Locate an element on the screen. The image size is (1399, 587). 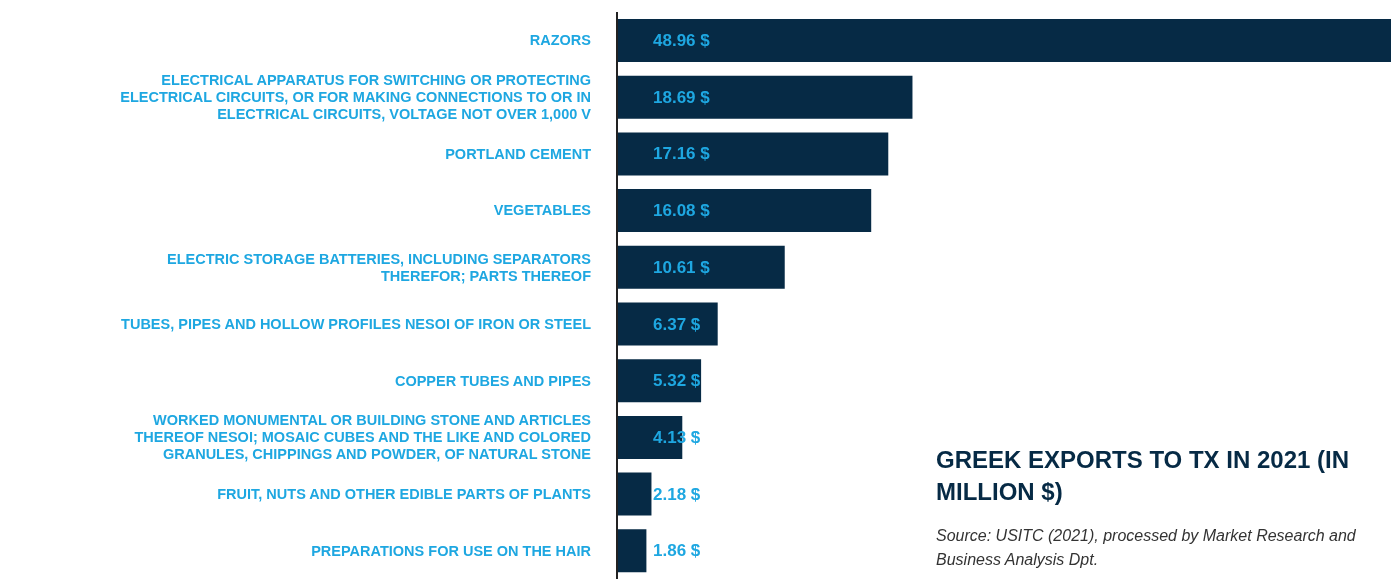
data-label: 48.96 $ is located at coordinates (682, 40).